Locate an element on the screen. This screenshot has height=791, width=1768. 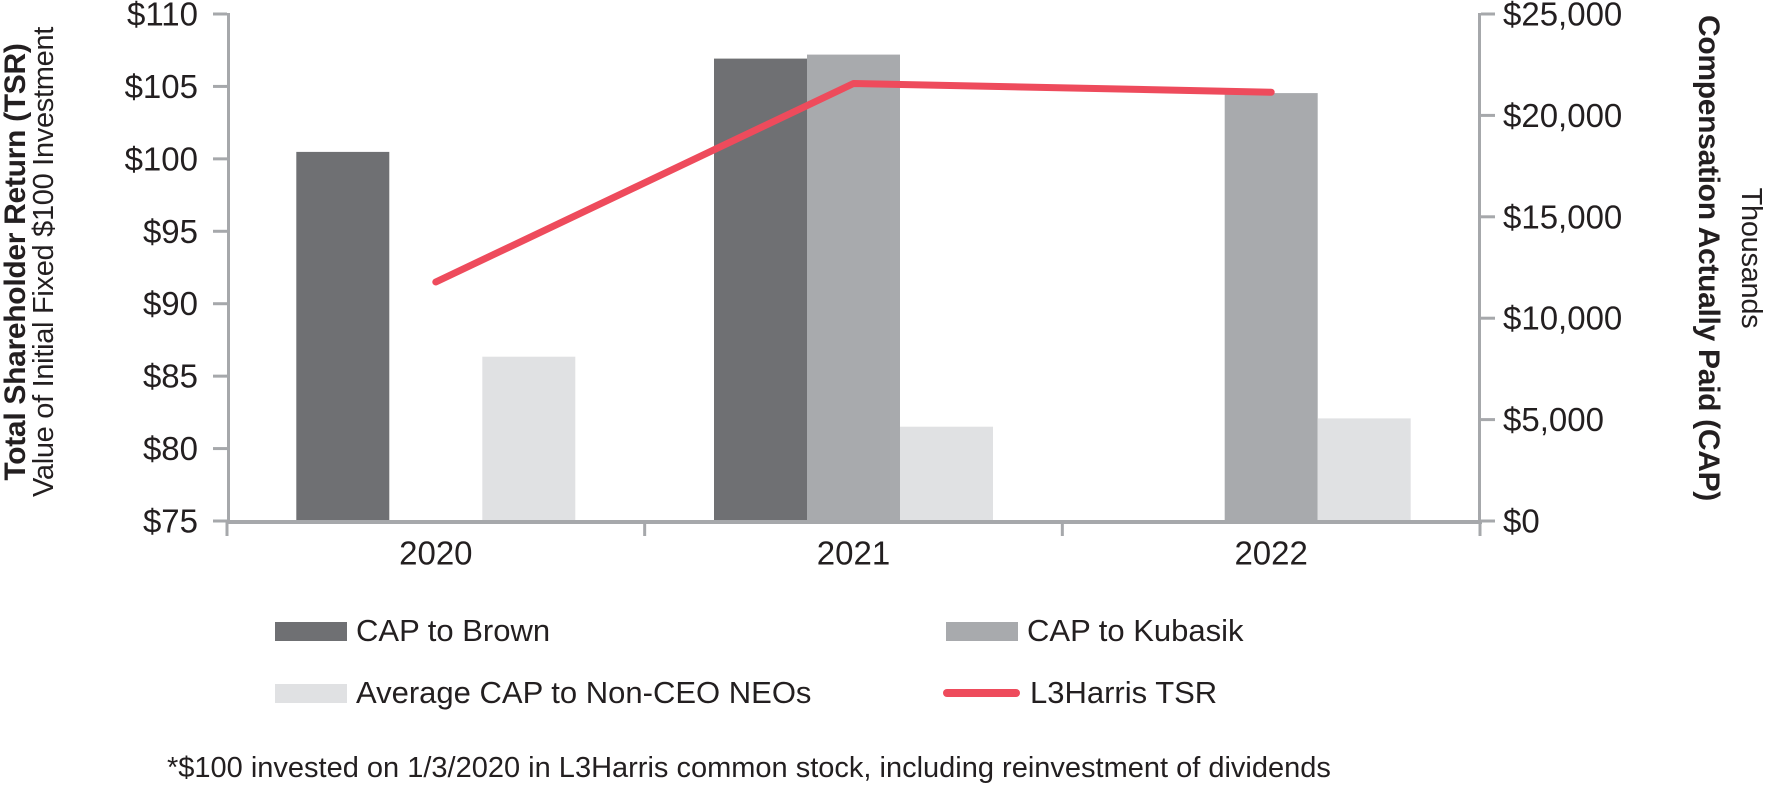
left-axis-subtitle: Value of Initial Fixed $100 Investment is located at coordinates (44, 262).